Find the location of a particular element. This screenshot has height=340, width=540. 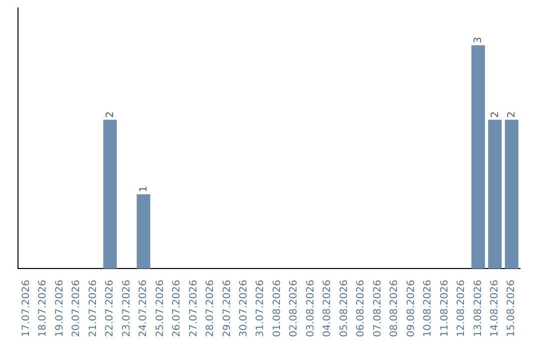

x-tick-label: 07.08.2026 is located at coordinates (378, 309).